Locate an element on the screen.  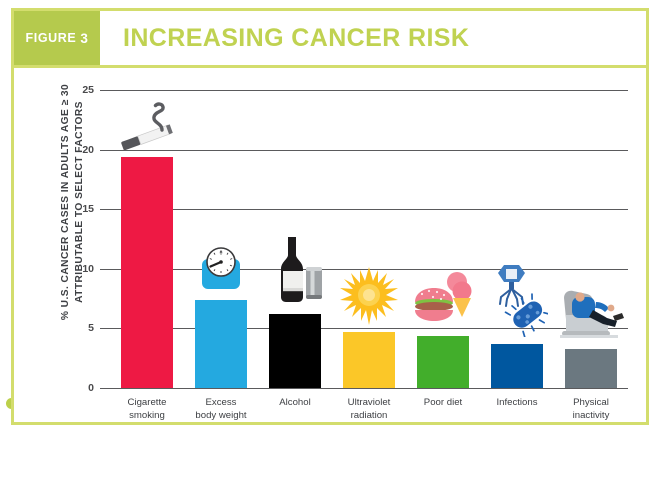
x-tick-label-line1: Excess is located at coordinates (221, 402).